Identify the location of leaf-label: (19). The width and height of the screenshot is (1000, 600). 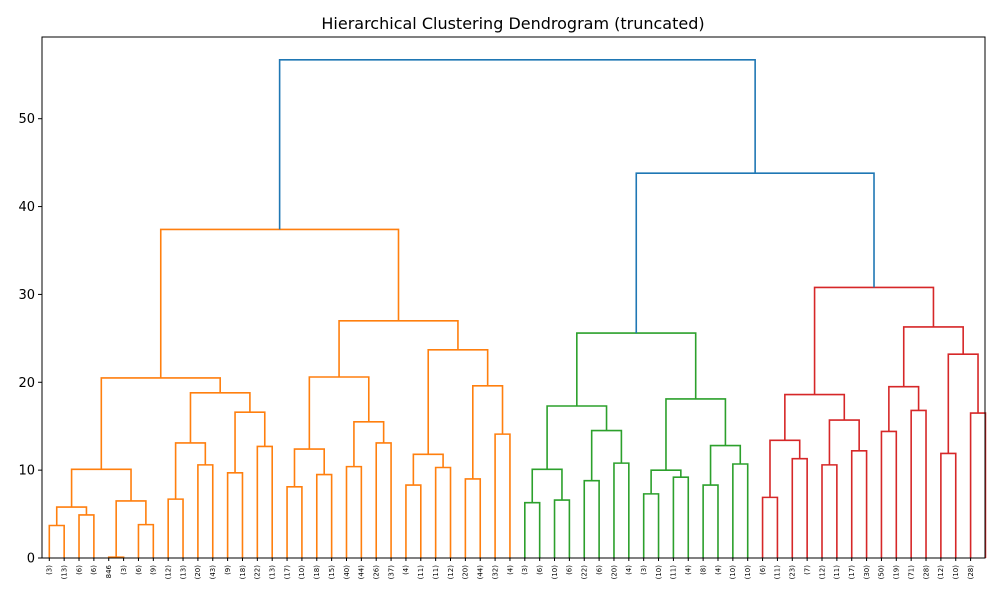
(897, 572).